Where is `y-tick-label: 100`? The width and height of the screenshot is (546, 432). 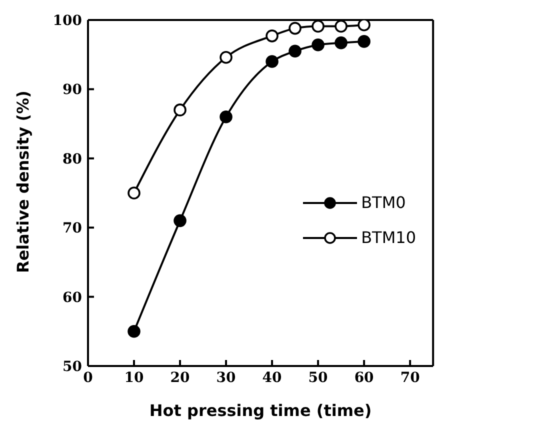
y-tick-label: 100 is located at coordinates (67, 20).